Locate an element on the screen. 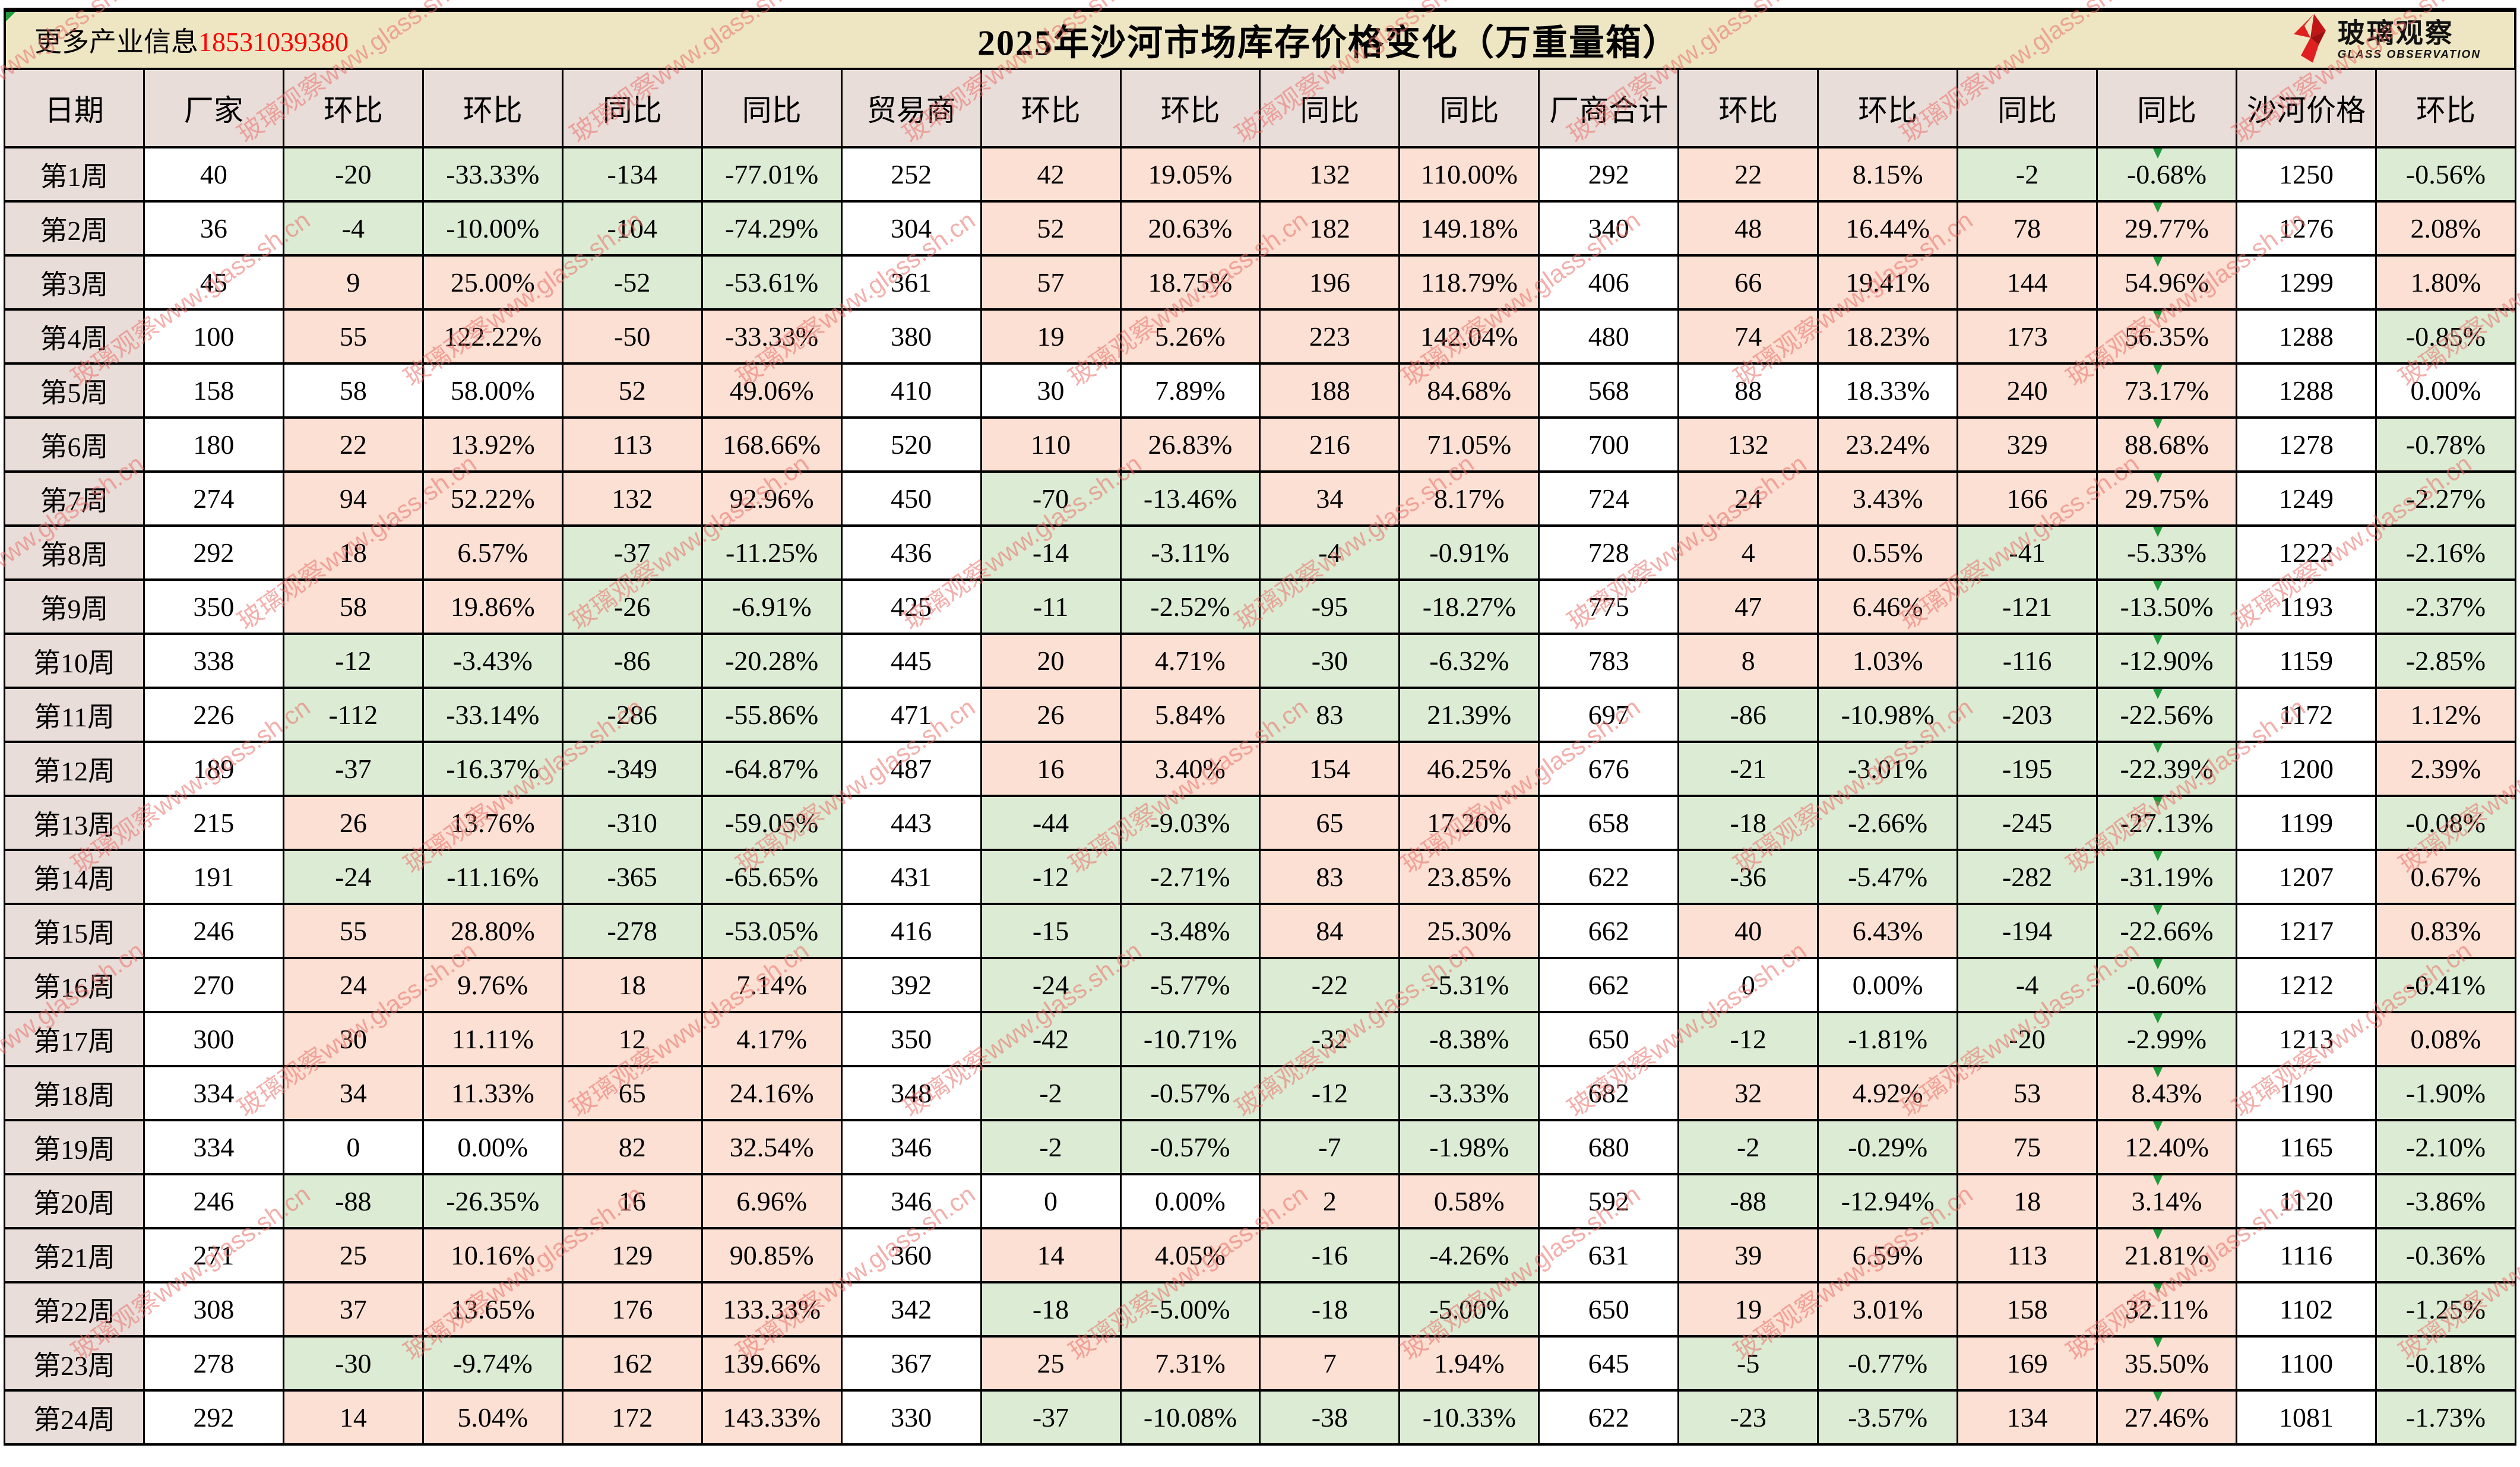 The image size is (2520, 1467). cell: 17.20% is located at coordinates (1469, 823).